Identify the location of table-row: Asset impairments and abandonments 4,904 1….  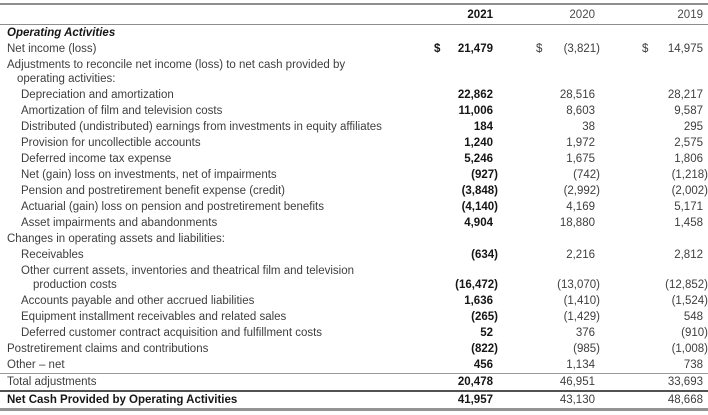
(354, 223).